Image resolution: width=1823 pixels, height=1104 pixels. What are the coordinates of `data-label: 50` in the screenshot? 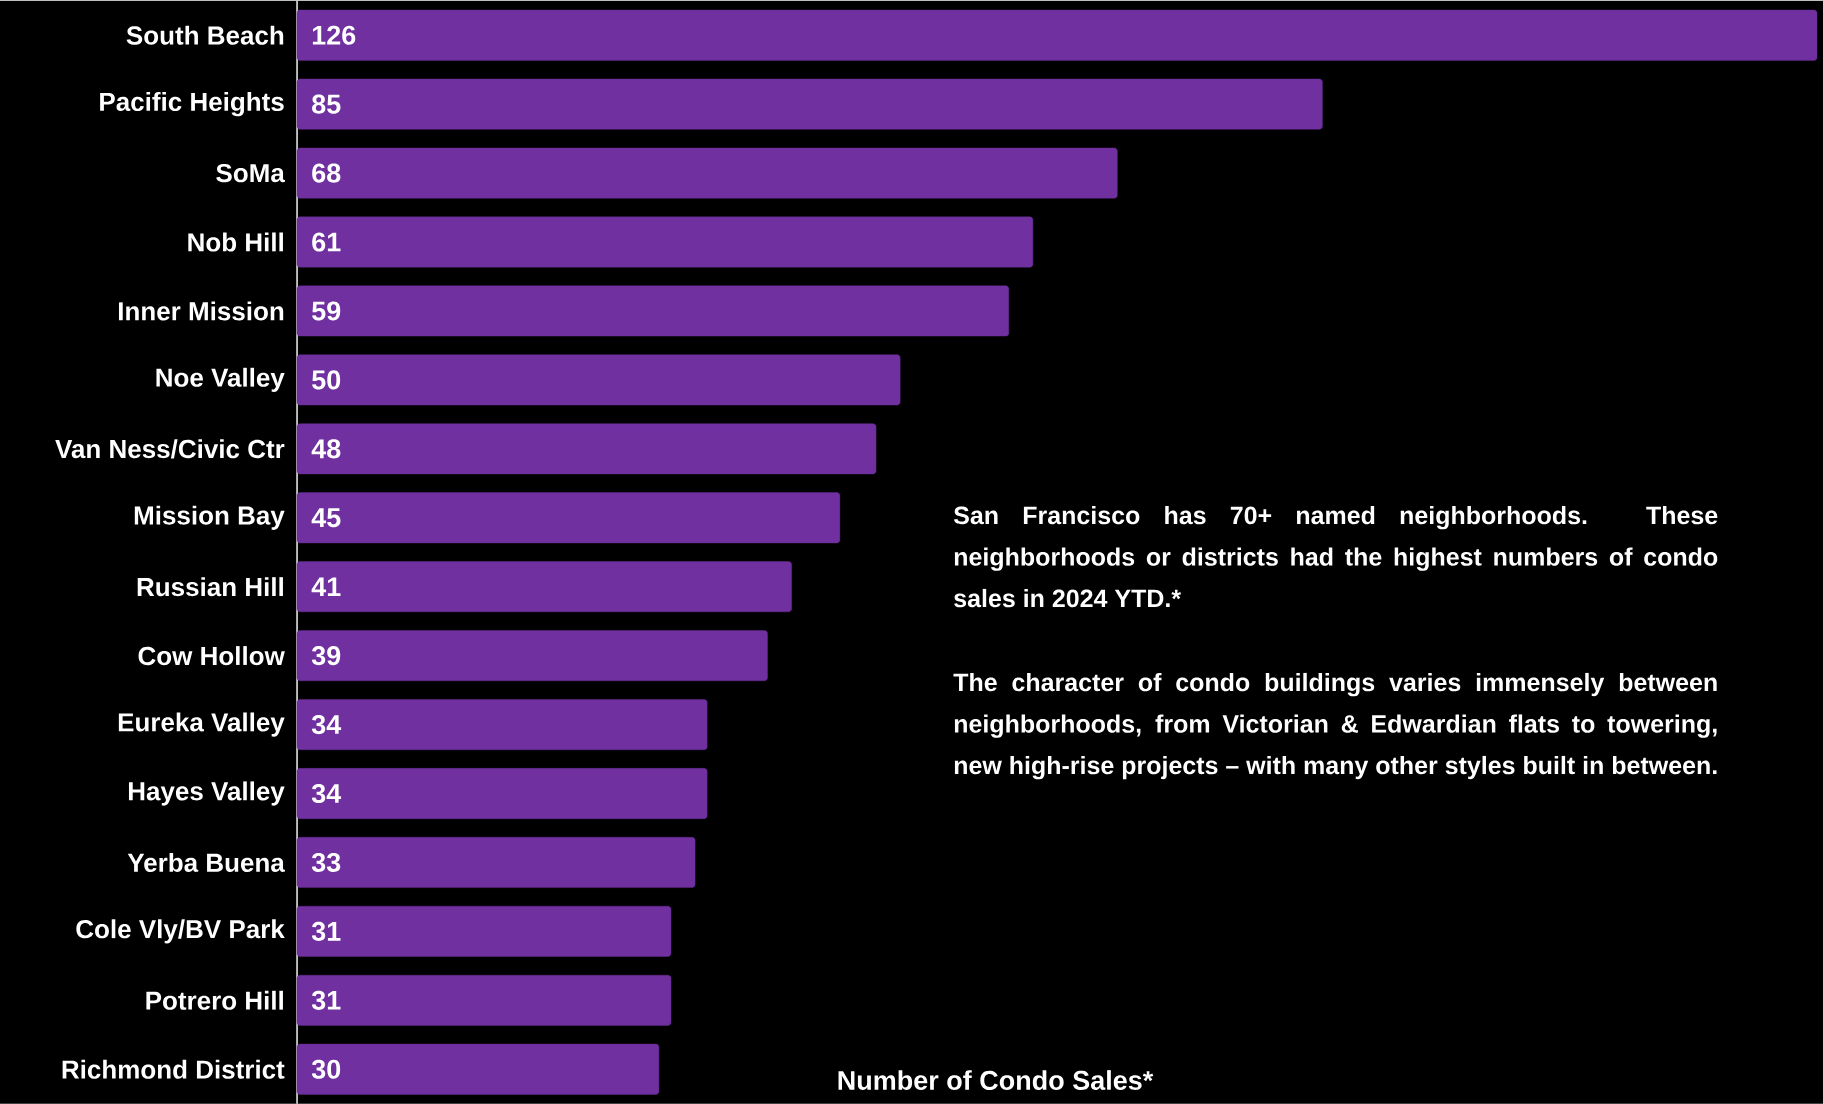 It's located at (326, 380).